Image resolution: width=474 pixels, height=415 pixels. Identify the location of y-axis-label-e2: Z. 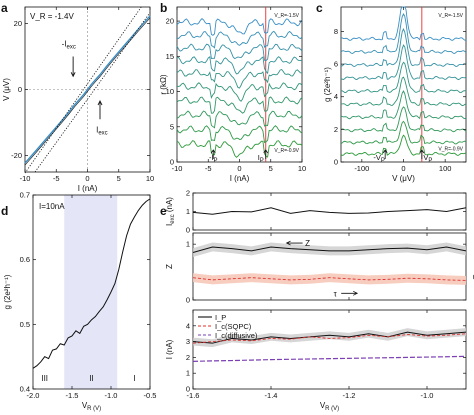
(169, 266).